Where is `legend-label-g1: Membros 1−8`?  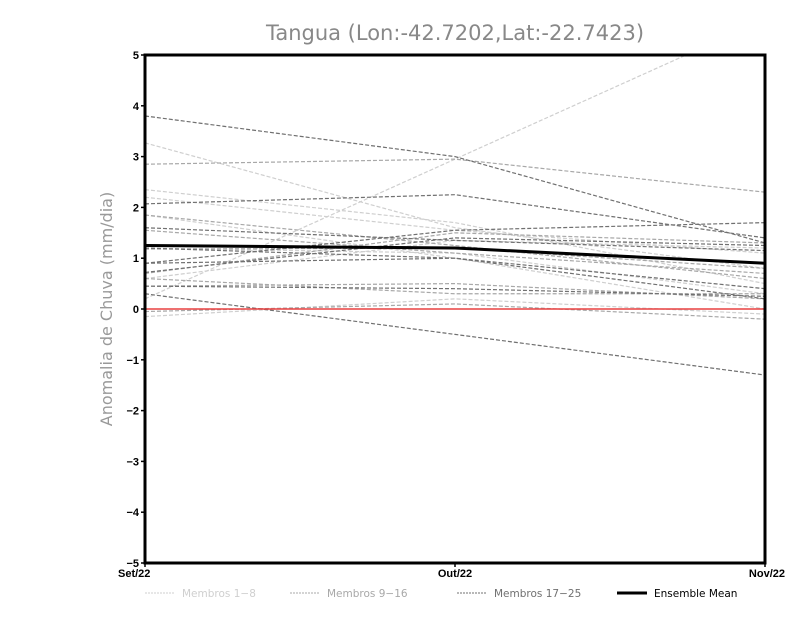
legend-label-g1: Membros 1−8 is located at coordinates (219, 594).